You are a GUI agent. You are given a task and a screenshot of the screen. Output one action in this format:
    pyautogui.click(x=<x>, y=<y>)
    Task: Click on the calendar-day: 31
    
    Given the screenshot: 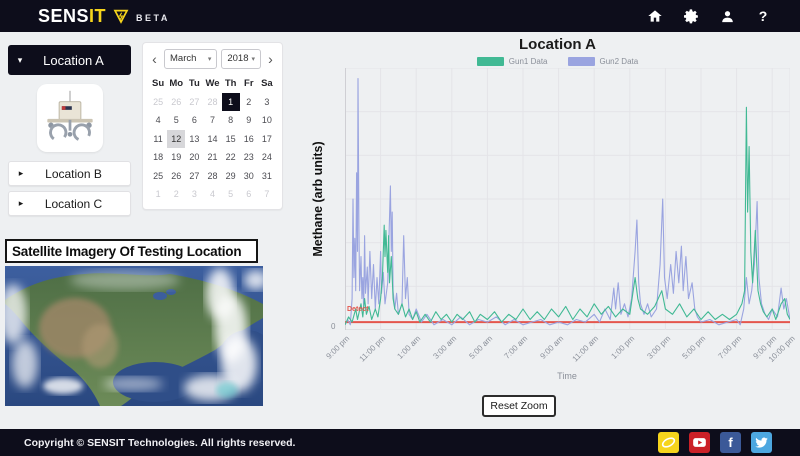 What is the action you would take?
    pyautogui.click(x=266, y=175)
    